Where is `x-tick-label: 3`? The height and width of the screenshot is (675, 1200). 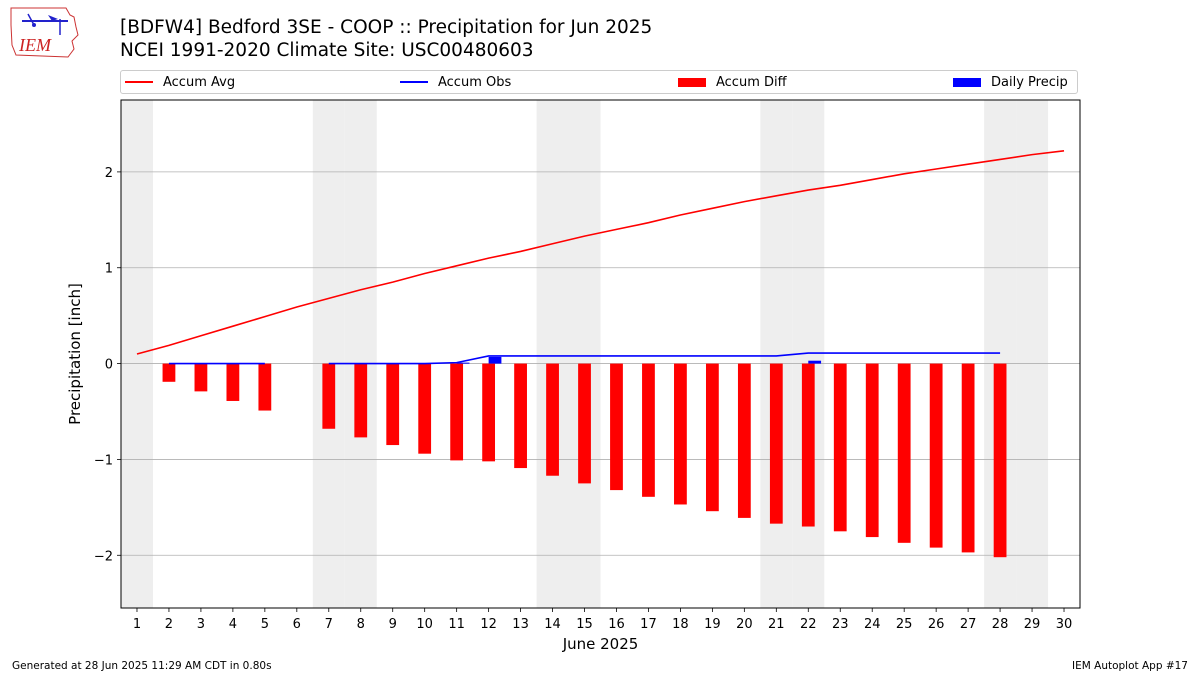
x-tick-label: 3 is located at coordinates (201, 624).